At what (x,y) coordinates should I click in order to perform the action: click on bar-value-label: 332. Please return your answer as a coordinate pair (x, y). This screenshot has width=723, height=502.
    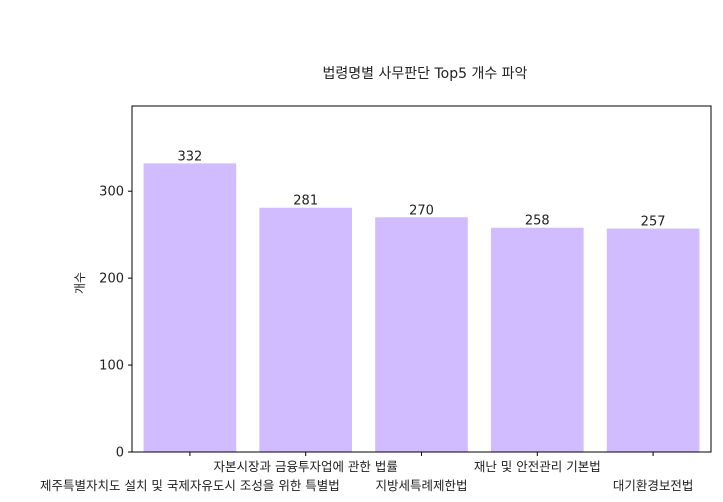
    Looking at the image, I should click on (189, 156).